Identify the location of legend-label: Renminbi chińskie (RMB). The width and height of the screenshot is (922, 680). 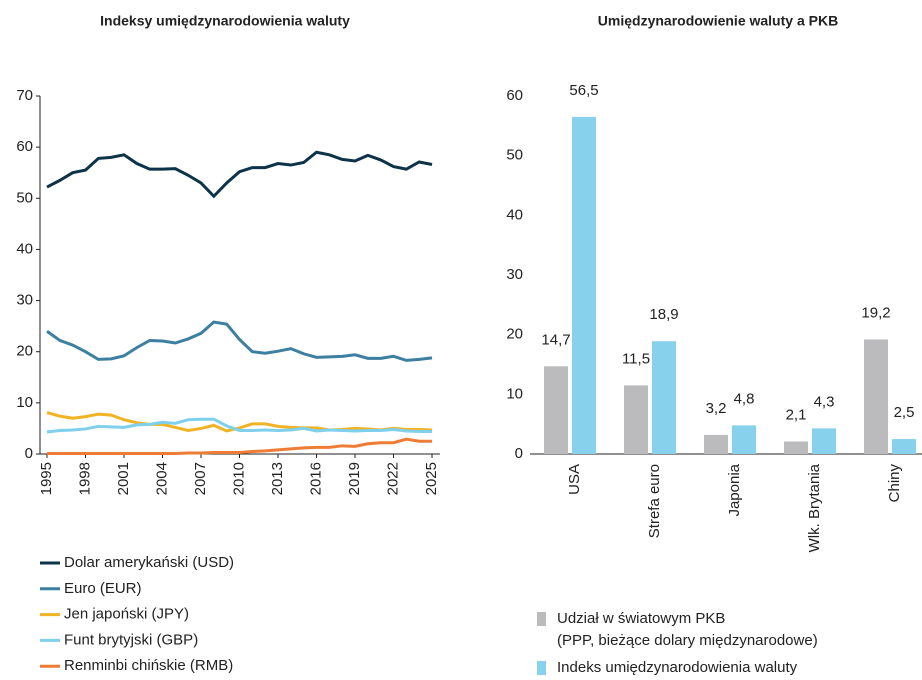
(148, 665).